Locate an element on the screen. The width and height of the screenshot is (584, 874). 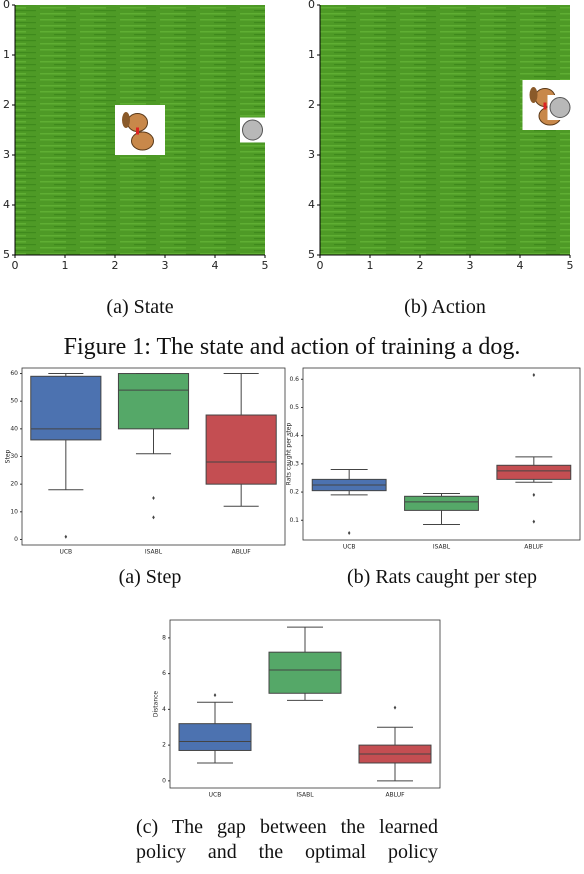
y-tick-label: 30 is located at coordinates (14, 456).